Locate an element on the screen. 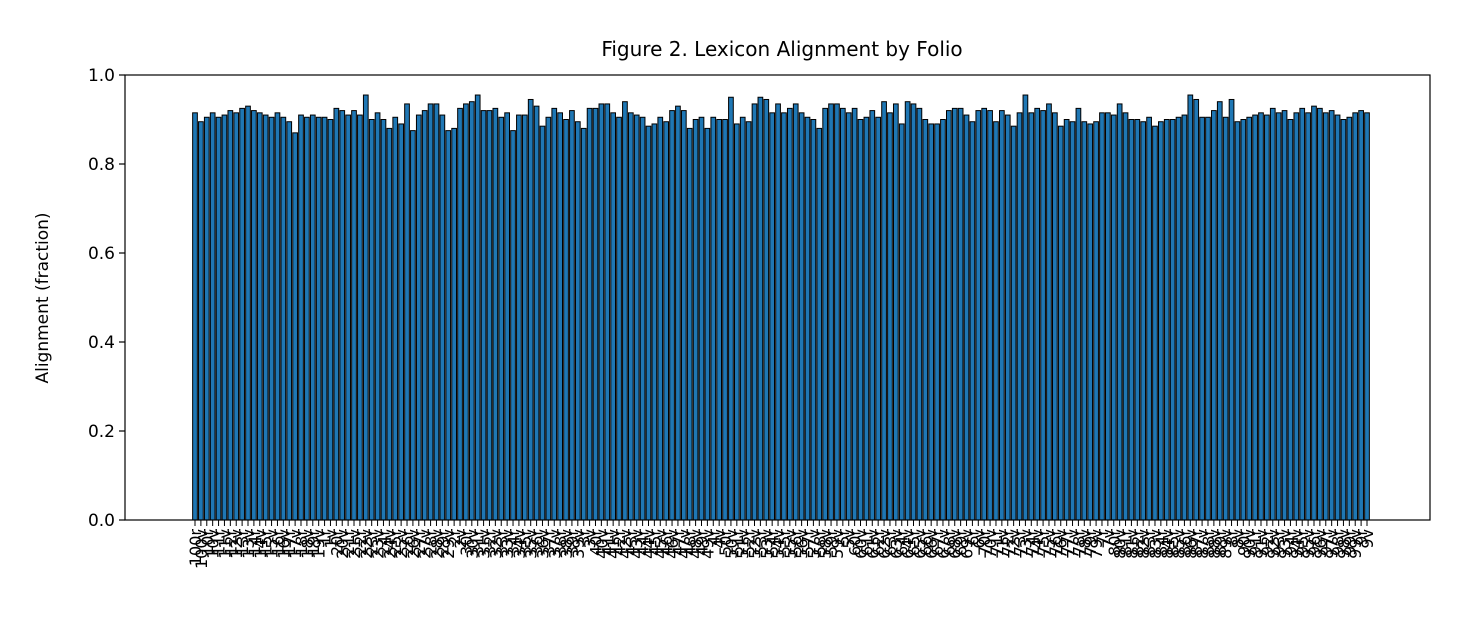 Image resolution: width=1460 pixels, height=644 pixels. x-tick-label: 36r is located at coordinates (537, 542).